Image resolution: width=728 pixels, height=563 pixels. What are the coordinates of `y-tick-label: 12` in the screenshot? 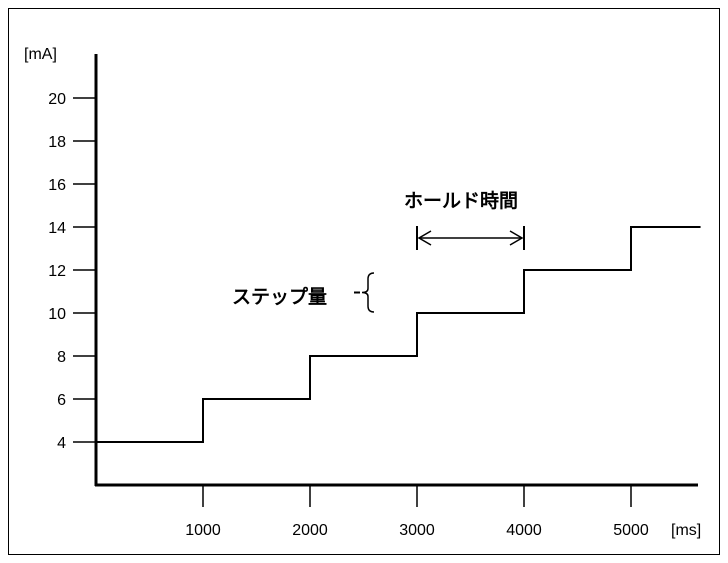 It's located at (57, 271).